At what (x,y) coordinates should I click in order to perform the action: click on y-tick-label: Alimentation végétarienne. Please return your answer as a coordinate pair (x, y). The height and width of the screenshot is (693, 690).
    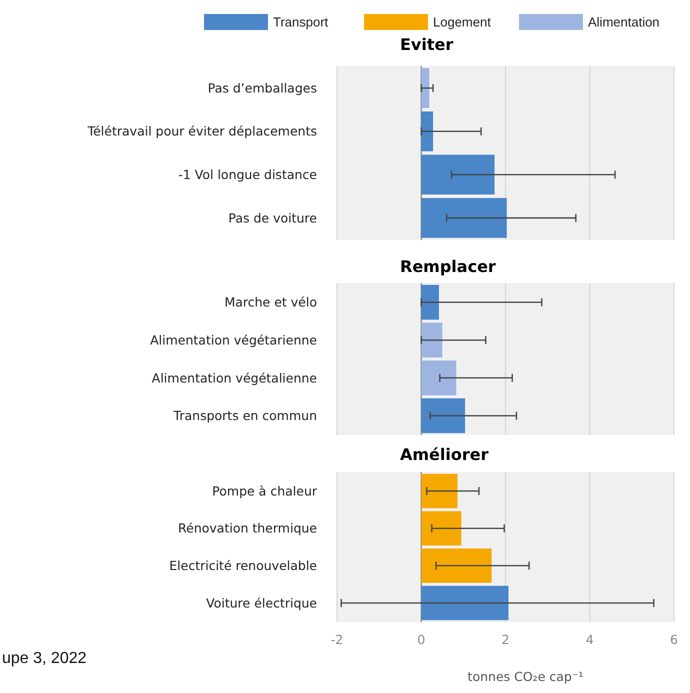
    Looking at the image, I should click on (234, 340).